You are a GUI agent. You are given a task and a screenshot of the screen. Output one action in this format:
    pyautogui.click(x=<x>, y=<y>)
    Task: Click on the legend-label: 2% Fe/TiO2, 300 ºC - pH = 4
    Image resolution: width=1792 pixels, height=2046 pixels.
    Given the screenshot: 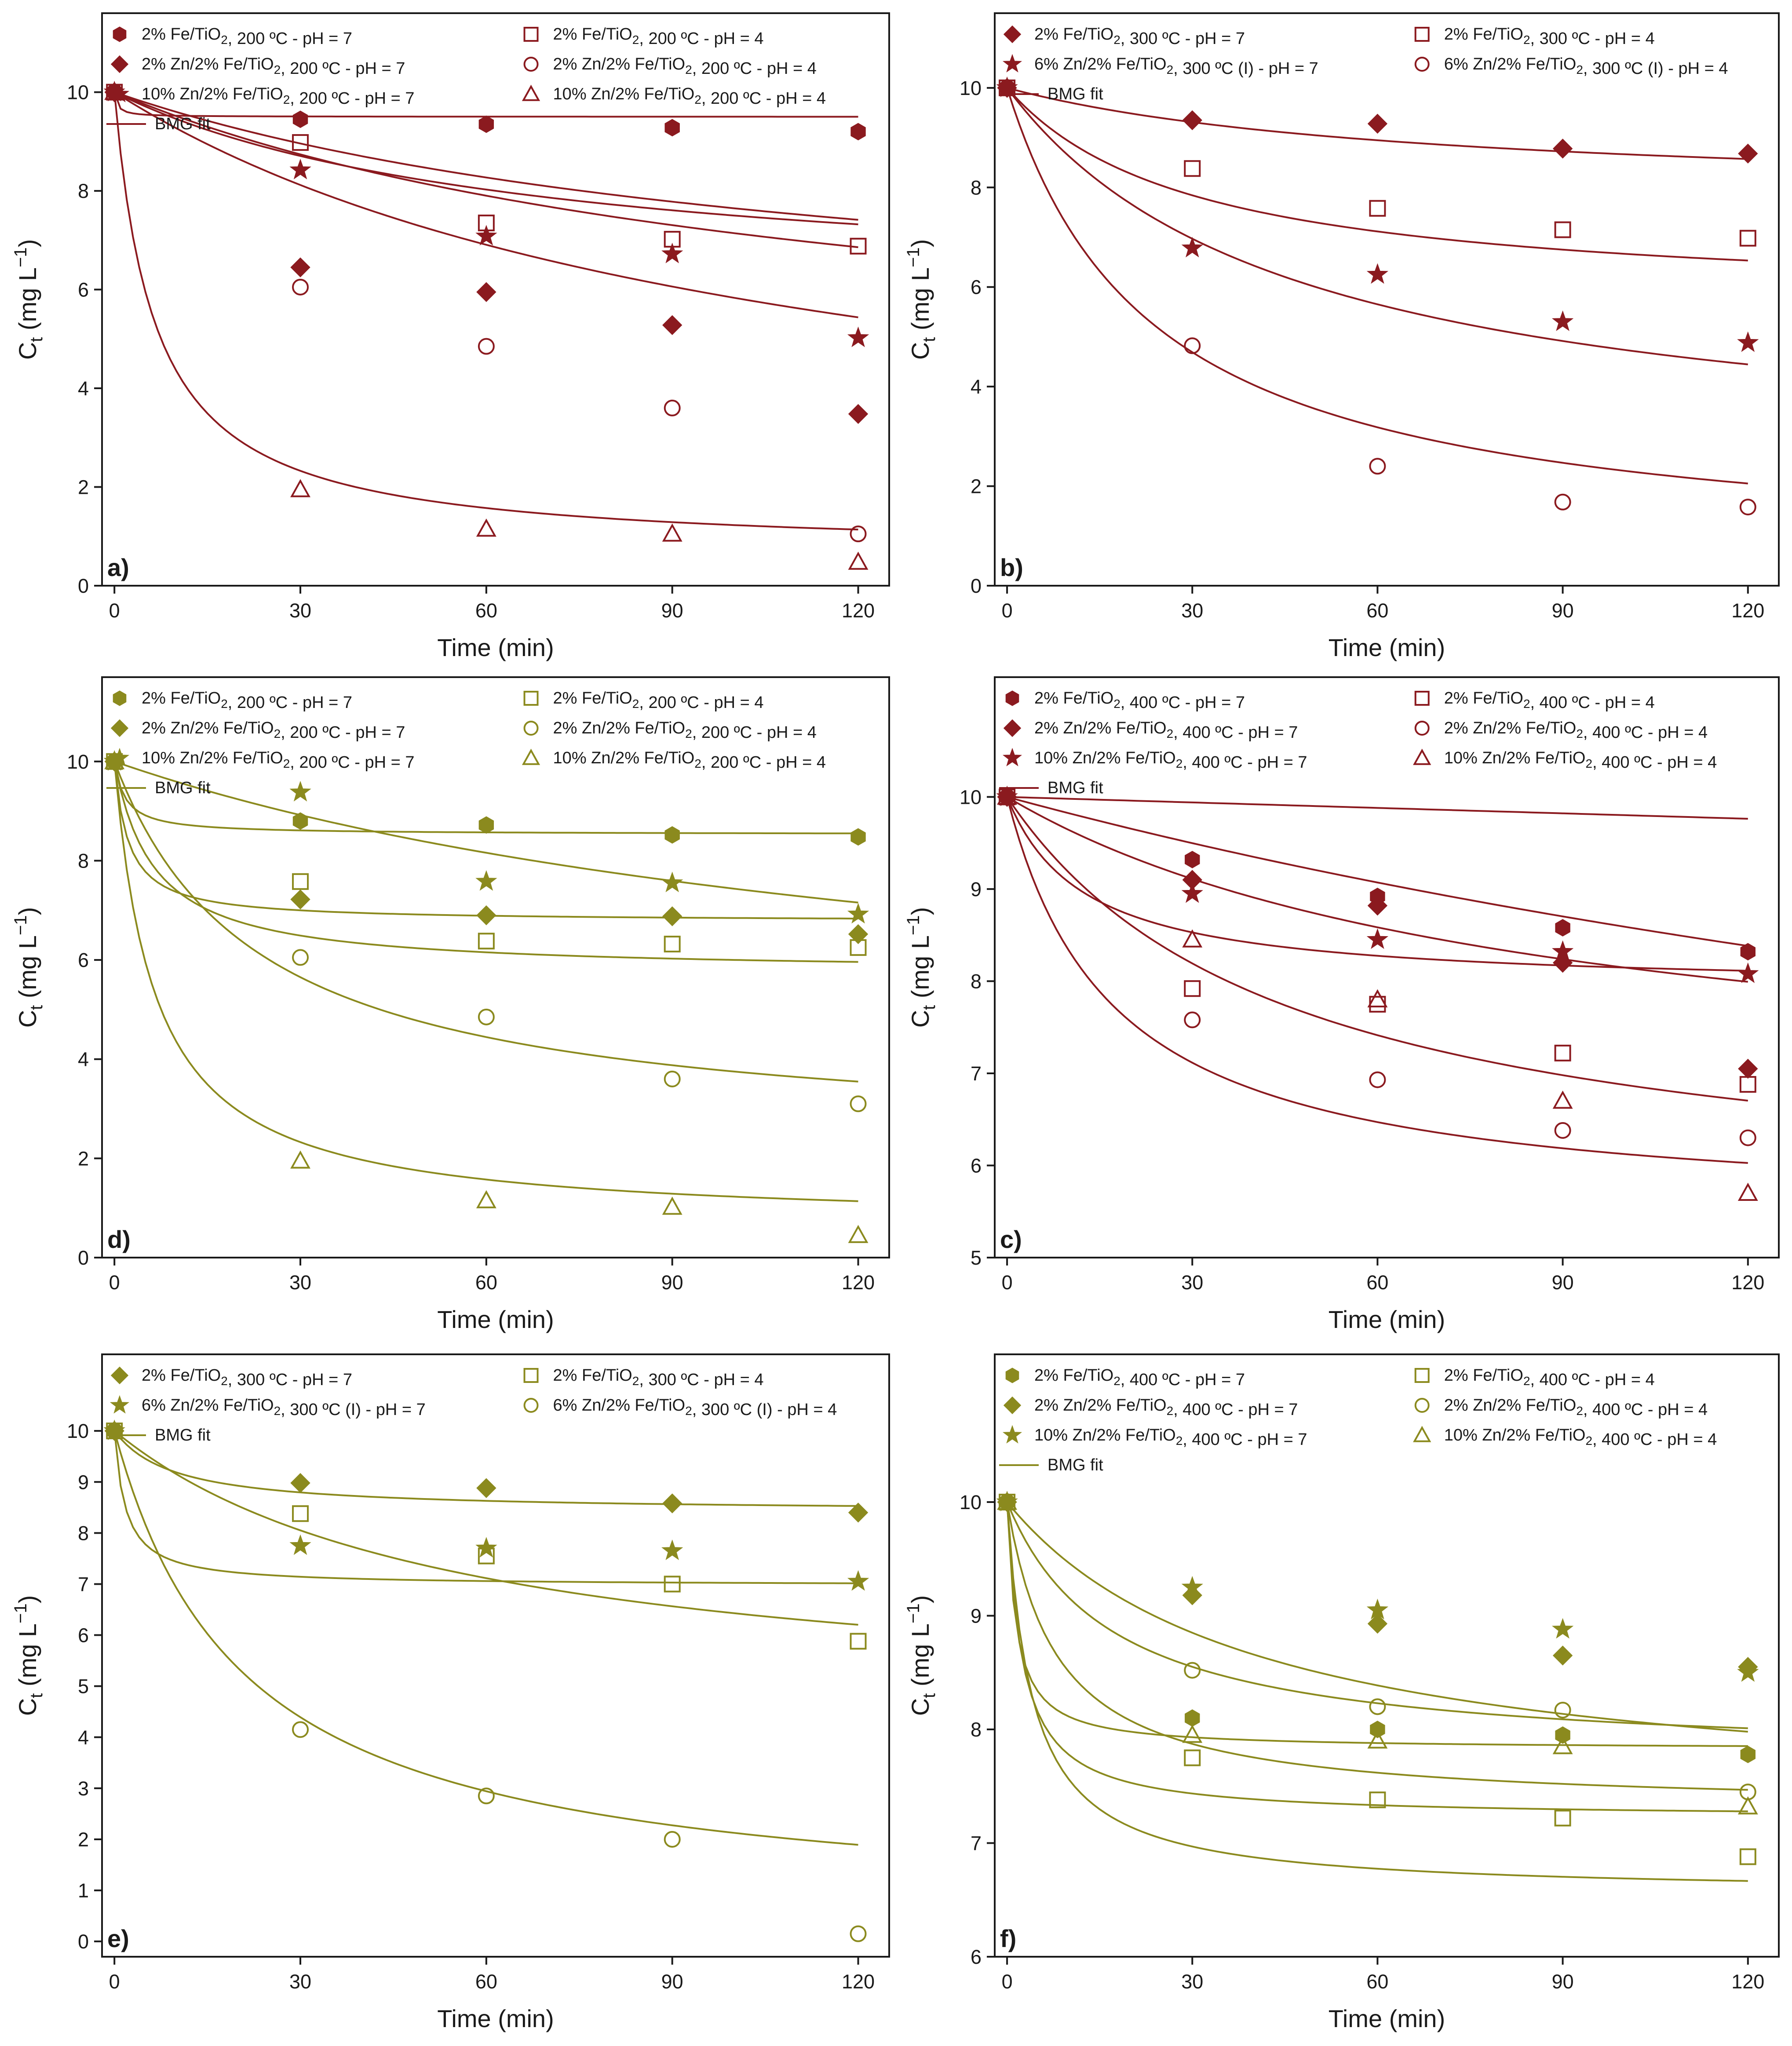 What is the action you would take?
    pyautogui.click(x=658, y=1378)
    